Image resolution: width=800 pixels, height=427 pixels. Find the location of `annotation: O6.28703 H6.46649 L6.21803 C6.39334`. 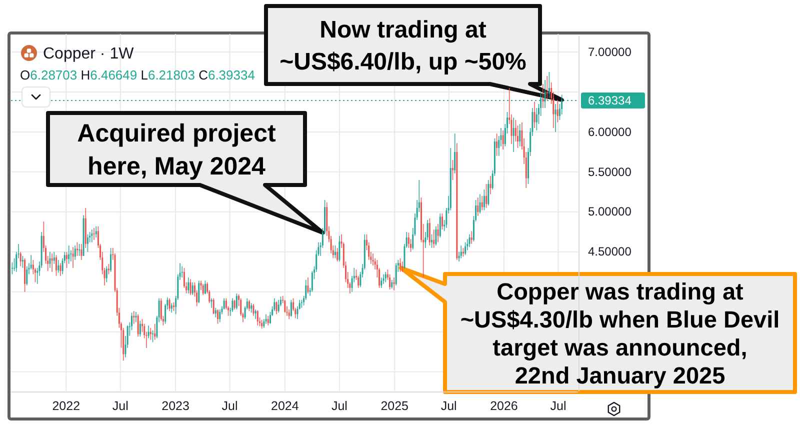

annotation: O6.28703 H6.46649 L6.21803 C6.39334 is located at coordinates (137, 75).